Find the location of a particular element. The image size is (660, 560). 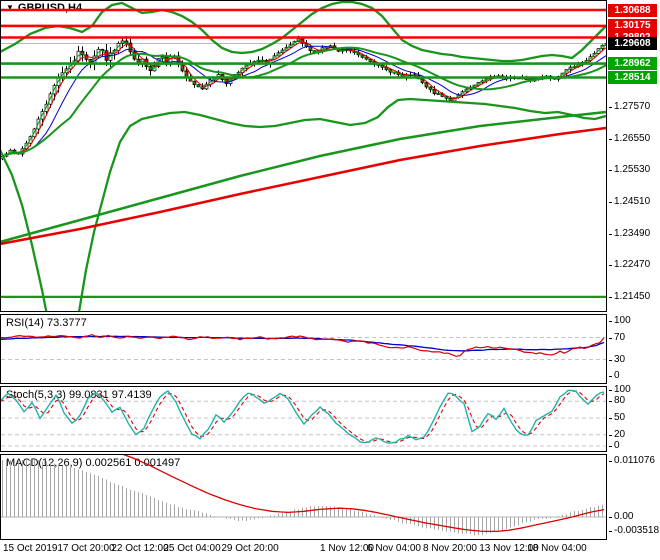

stoch-axis-tick: 100 is located at coordinates (620, 389).